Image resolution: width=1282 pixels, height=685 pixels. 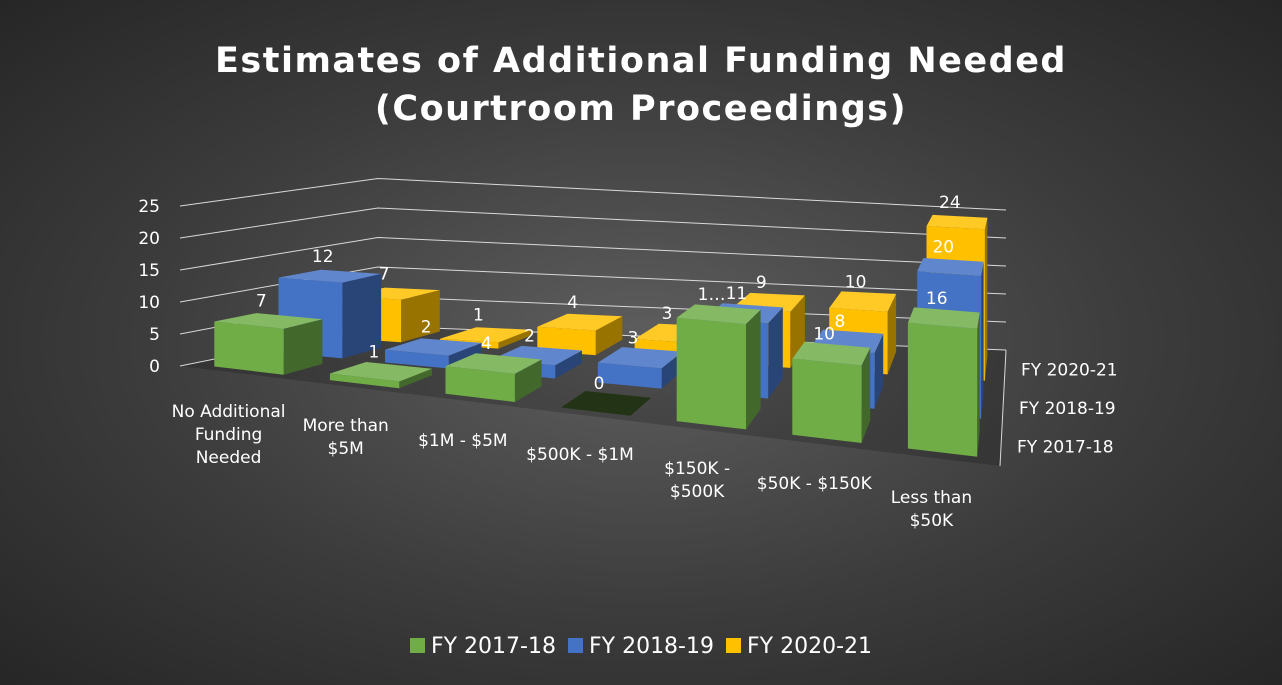 I want to click on chart-title: (Courtroom Proceedings), so click(x=641, y=109).